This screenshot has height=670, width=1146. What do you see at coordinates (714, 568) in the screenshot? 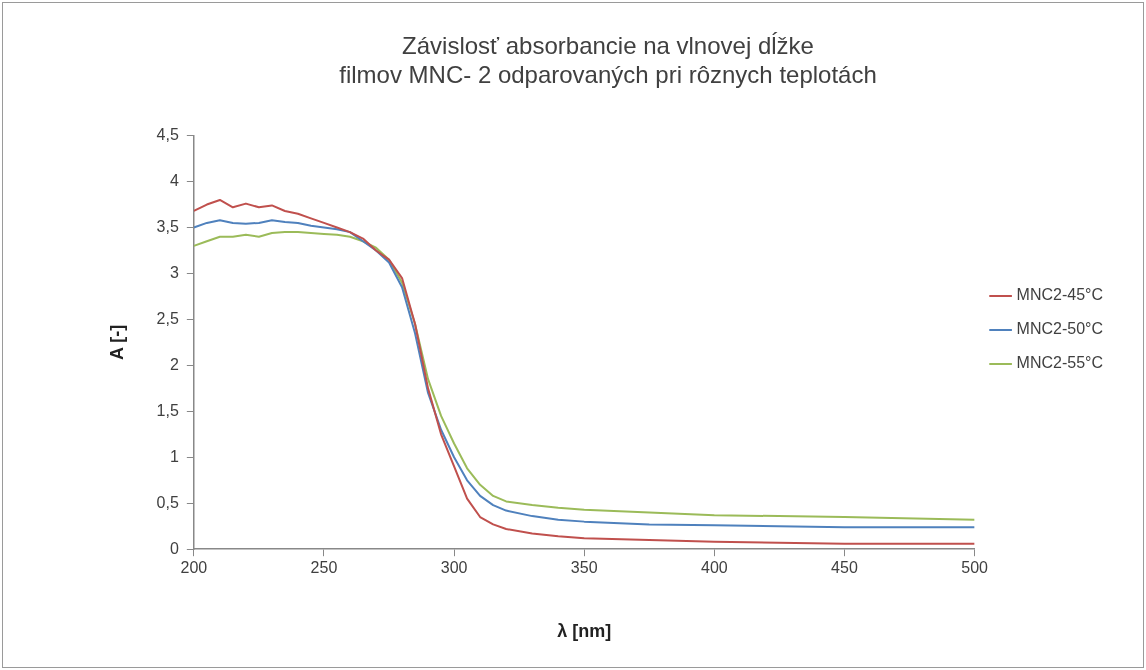
I see `x-tick-label: 400` at bounding box center [714, 568].